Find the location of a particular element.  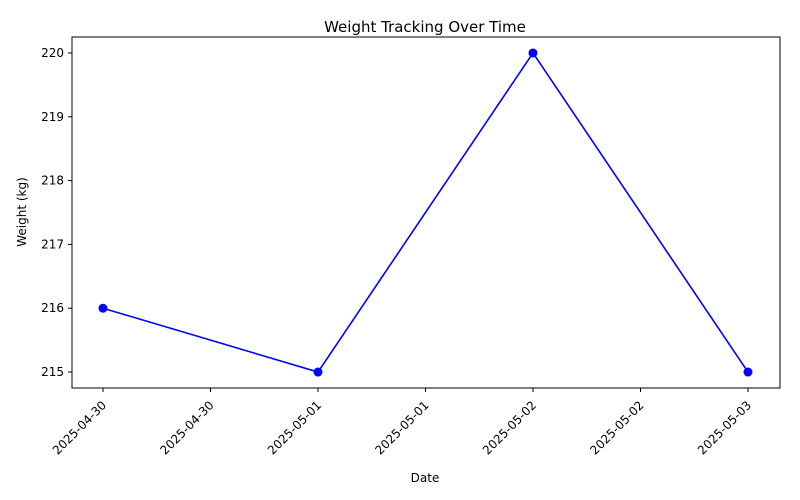

chart-title: Weight Tracking Over Time is located at coordinates (425, 27).